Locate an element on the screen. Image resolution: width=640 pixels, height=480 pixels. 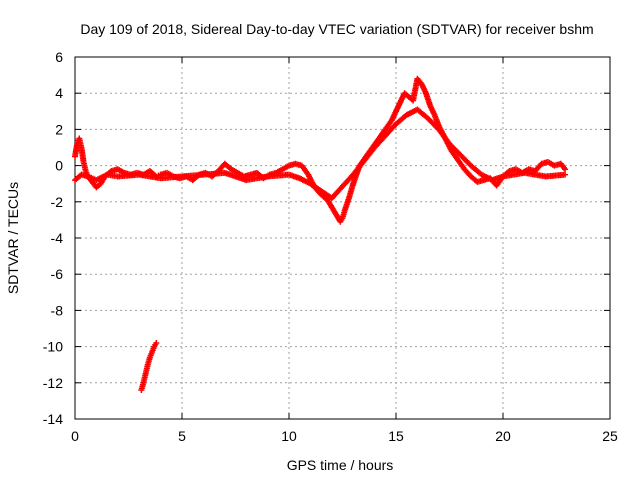
y-tick-label: -2 is located at coordinates (57, 202).